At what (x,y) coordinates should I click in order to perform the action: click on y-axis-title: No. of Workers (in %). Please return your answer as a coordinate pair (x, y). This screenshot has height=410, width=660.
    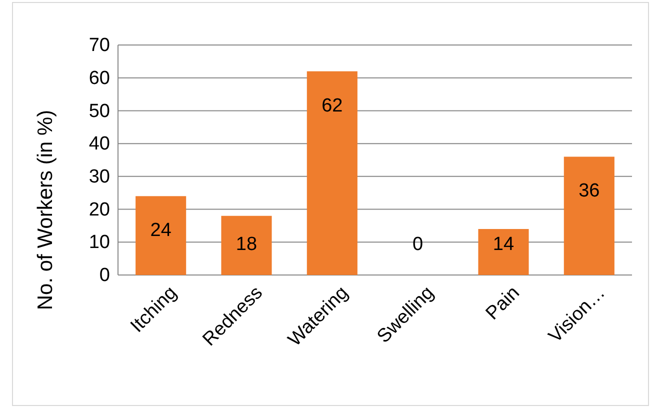
    Looking at the image, I should click on (45, 210).